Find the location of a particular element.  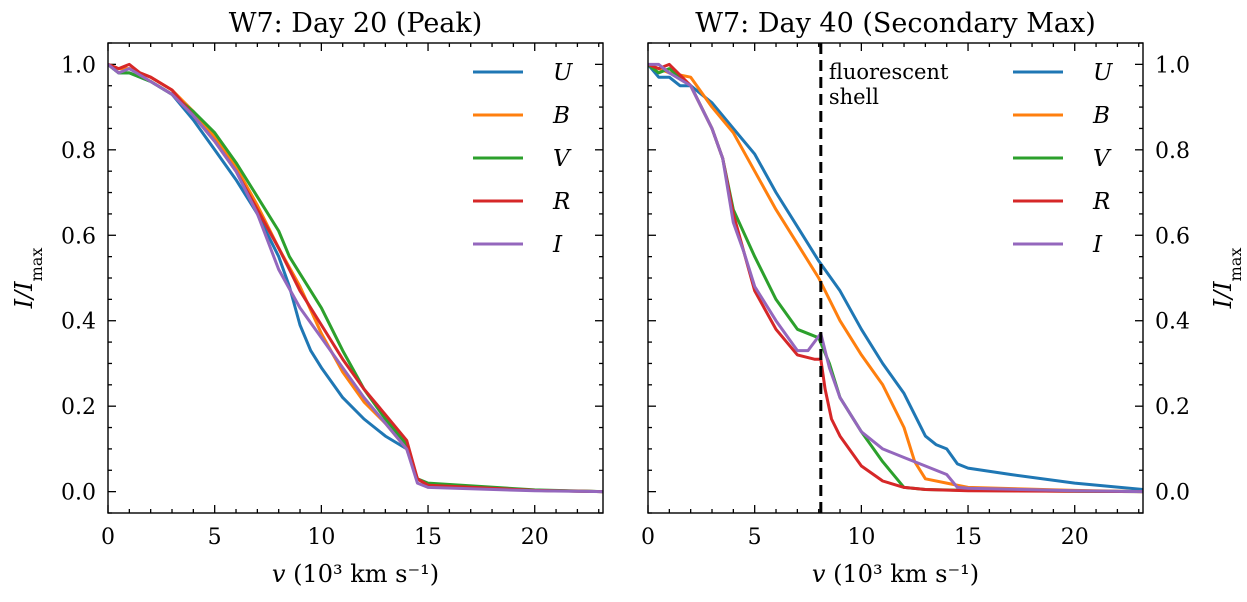

fluorescent-shell-label: shell is located at coordinates (854, 97).